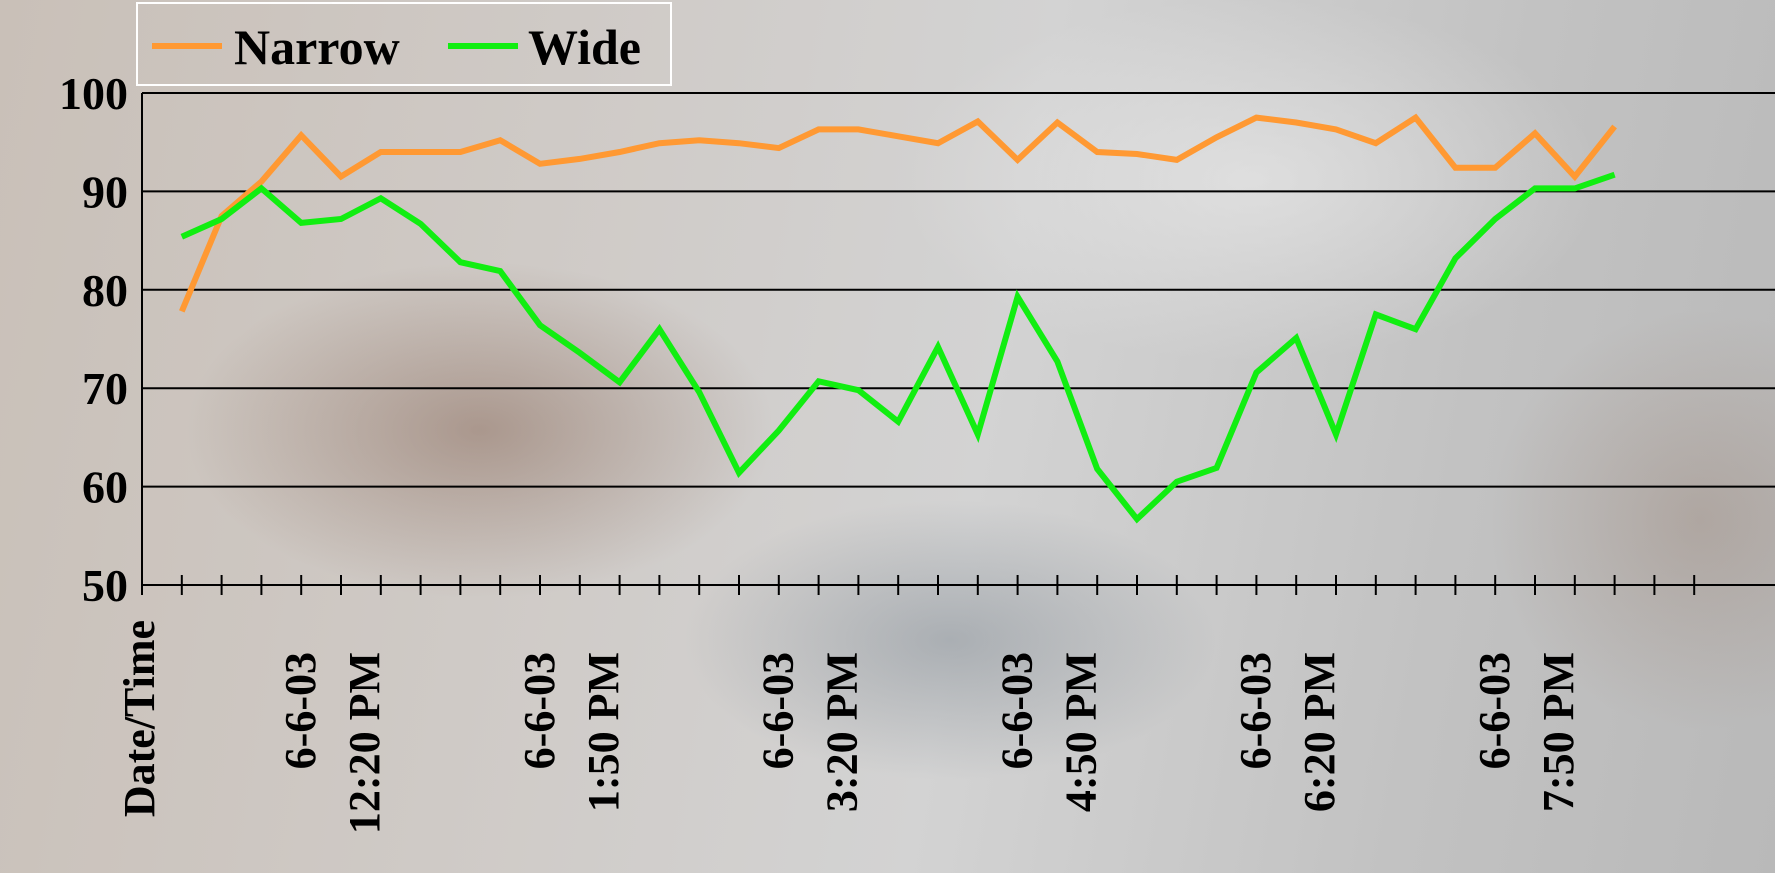  I want to click on legend: Narrow Wide, so click(404, 44).